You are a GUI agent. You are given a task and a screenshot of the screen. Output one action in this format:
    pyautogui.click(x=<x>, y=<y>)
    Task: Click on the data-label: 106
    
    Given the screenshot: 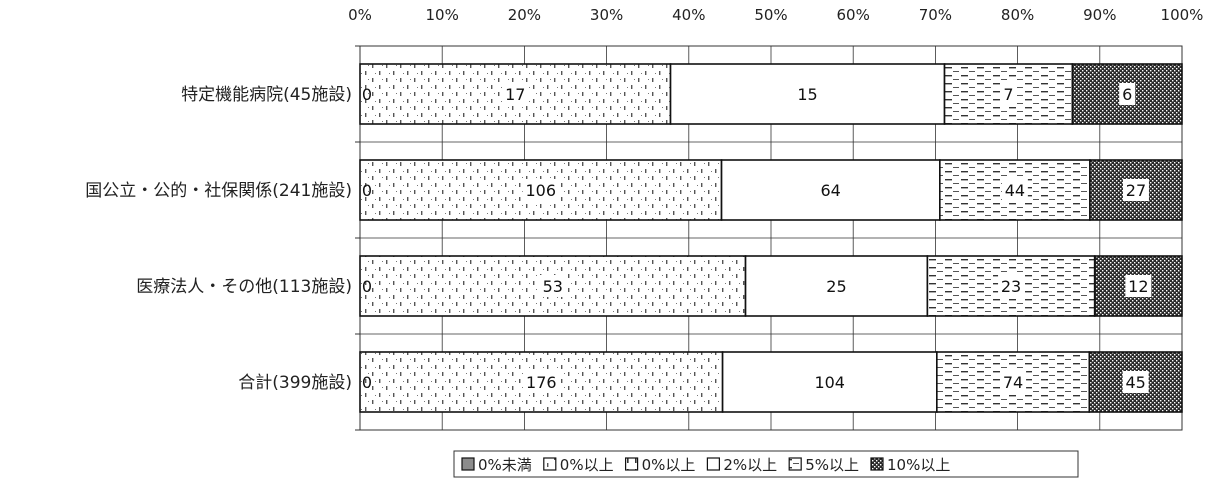 What is the action you would take?
    pyautogui.click(x=540, y=190)
    